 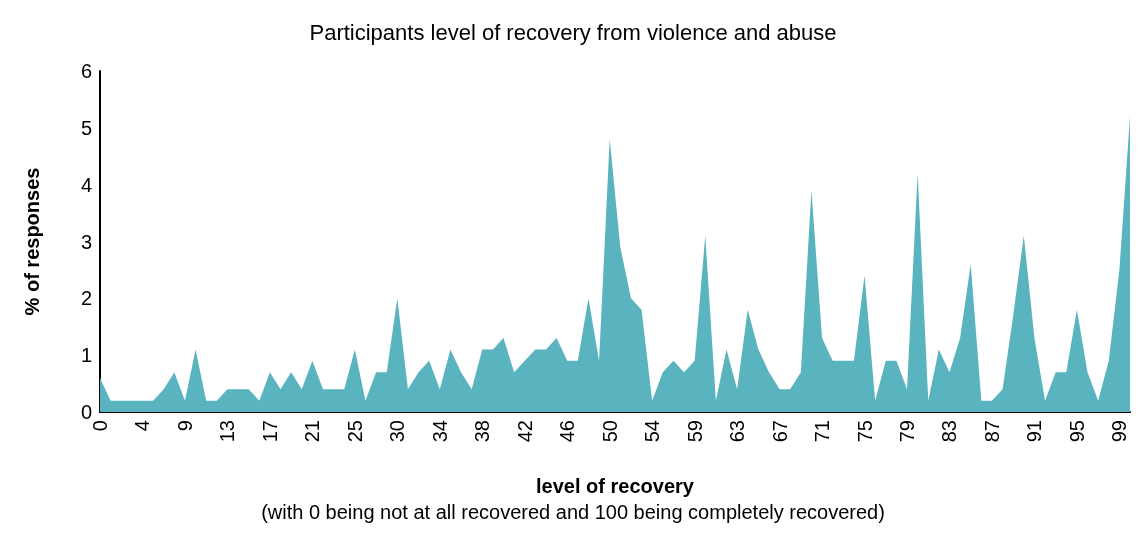 I want to click on x-tick-label: 0, so click(x=100, y=426).